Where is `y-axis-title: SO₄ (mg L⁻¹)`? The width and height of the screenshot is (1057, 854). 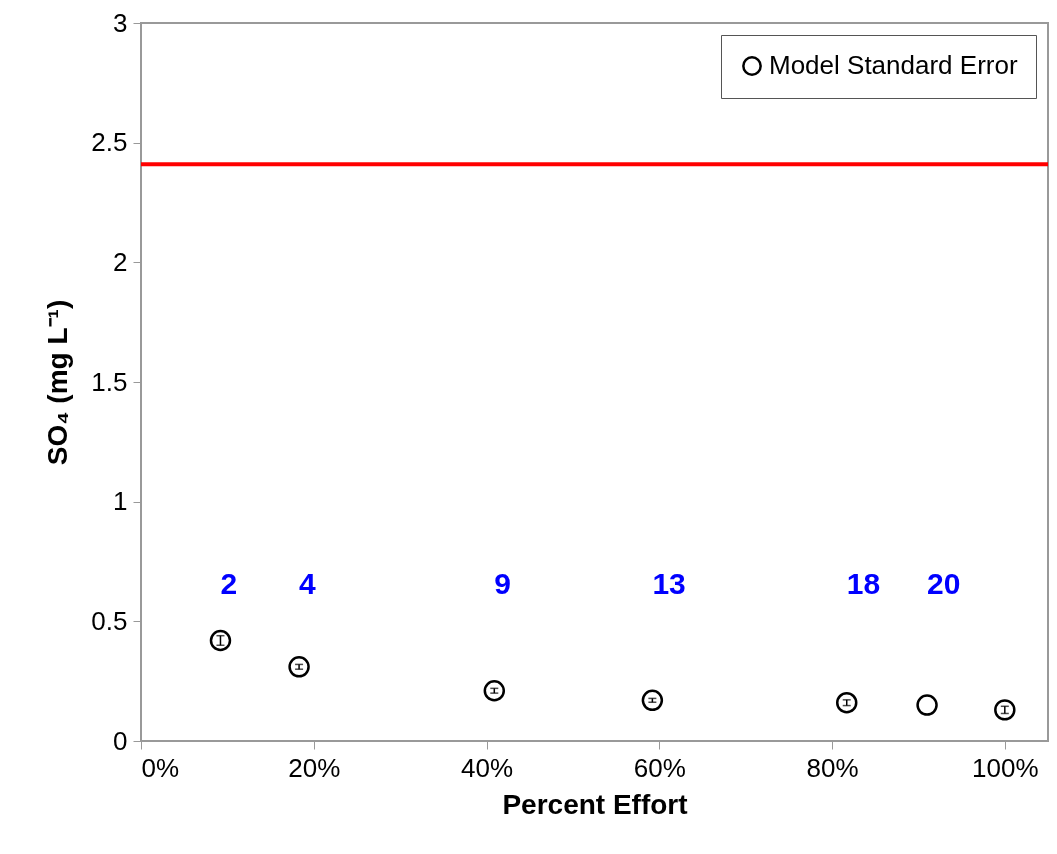
y-axis-title: SO₄ (mg L⁻¹) is located at coordinates (58, 382).